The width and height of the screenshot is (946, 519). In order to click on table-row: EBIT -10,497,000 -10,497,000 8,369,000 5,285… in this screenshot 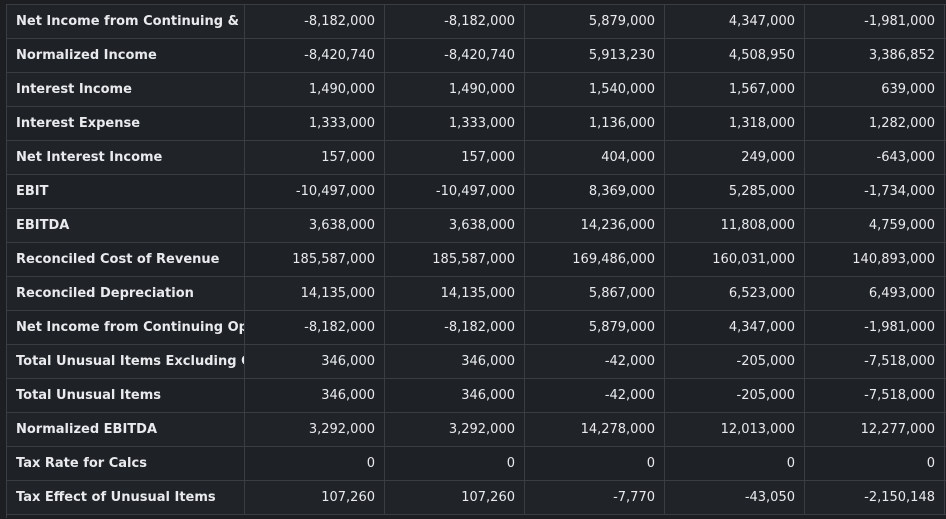, I will do `click(476, 192)`.